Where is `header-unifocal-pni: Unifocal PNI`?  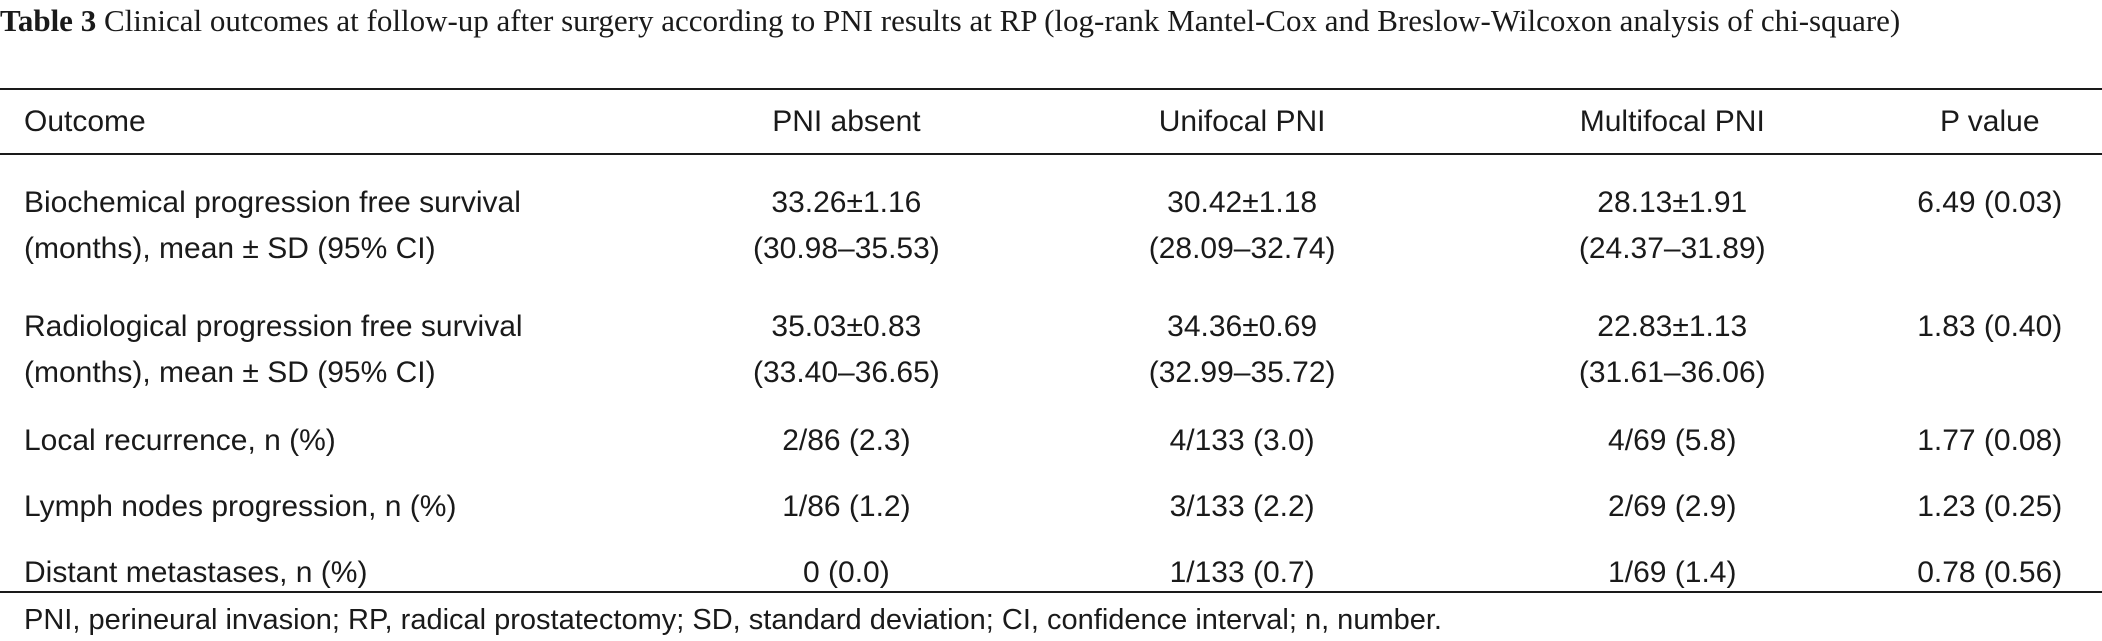
header-unifocal-pni: Unifocal PNI is located at coordinates (1242, 121).